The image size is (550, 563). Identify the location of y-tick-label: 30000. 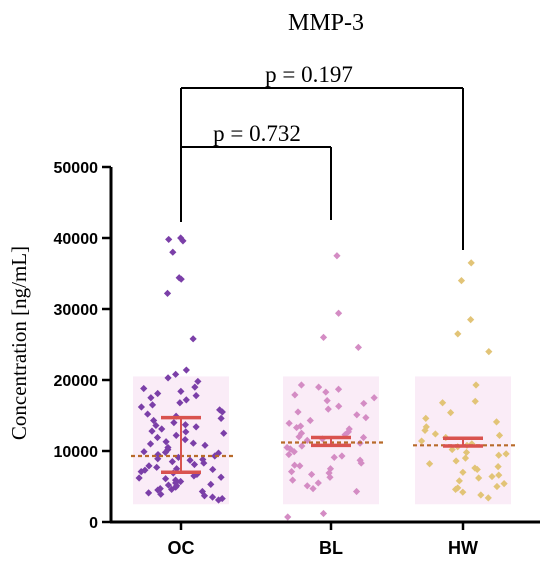
(76, 310).